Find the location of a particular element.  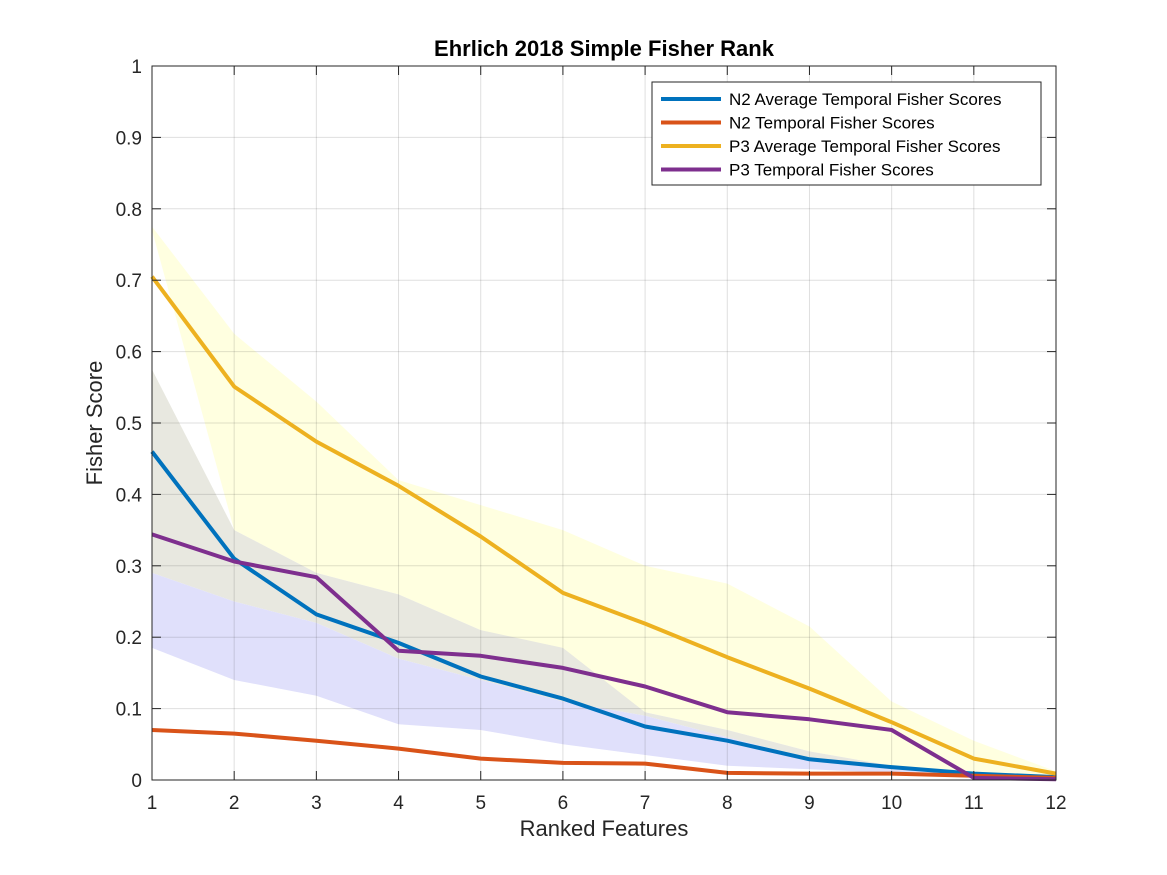

x-axis-label: Ranked Features is located at coordinates (604, 828).